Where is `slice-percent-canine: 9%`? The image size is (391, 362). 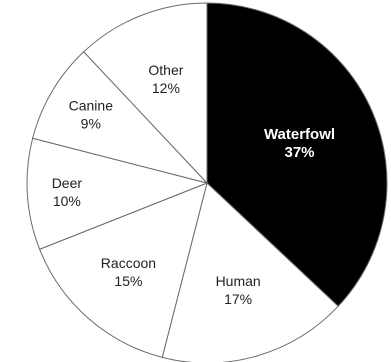 slice-percent-canine: 9% is located at coordinates (91, 123).